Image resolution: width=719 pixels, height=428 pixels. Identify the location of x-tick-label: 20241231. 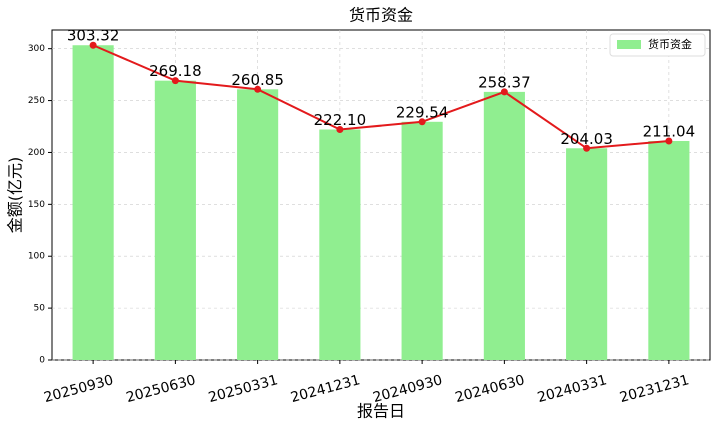
(325, 389).